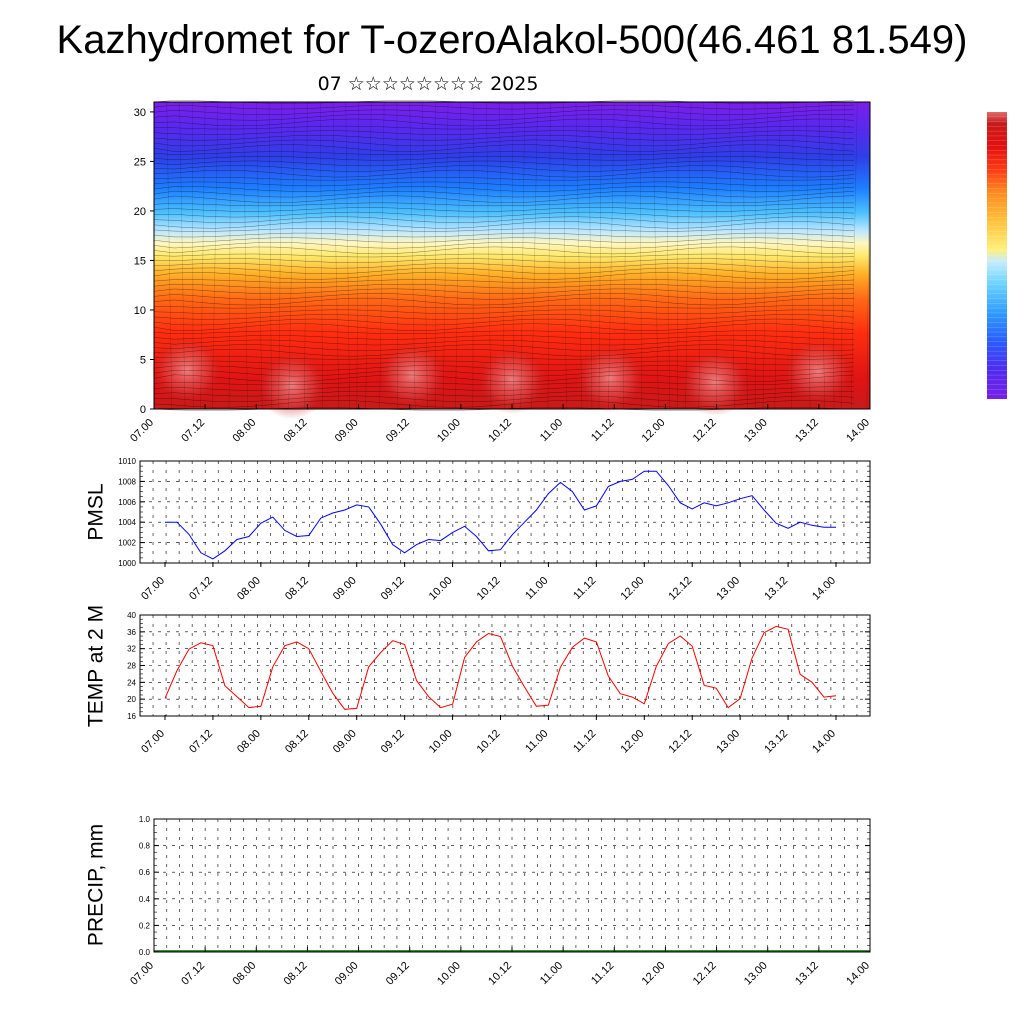 The image size is (1024, 1024). I want to click on profile-y-tick-label: 0, so click(143, 410).